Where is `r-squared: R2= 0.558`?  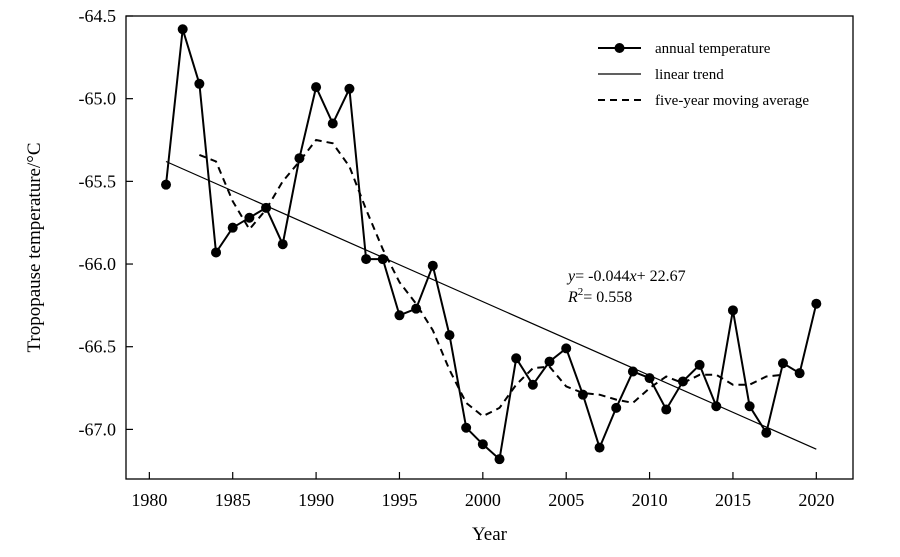 r-squared: R2= 0.558 is located at coordinates (599, 296).